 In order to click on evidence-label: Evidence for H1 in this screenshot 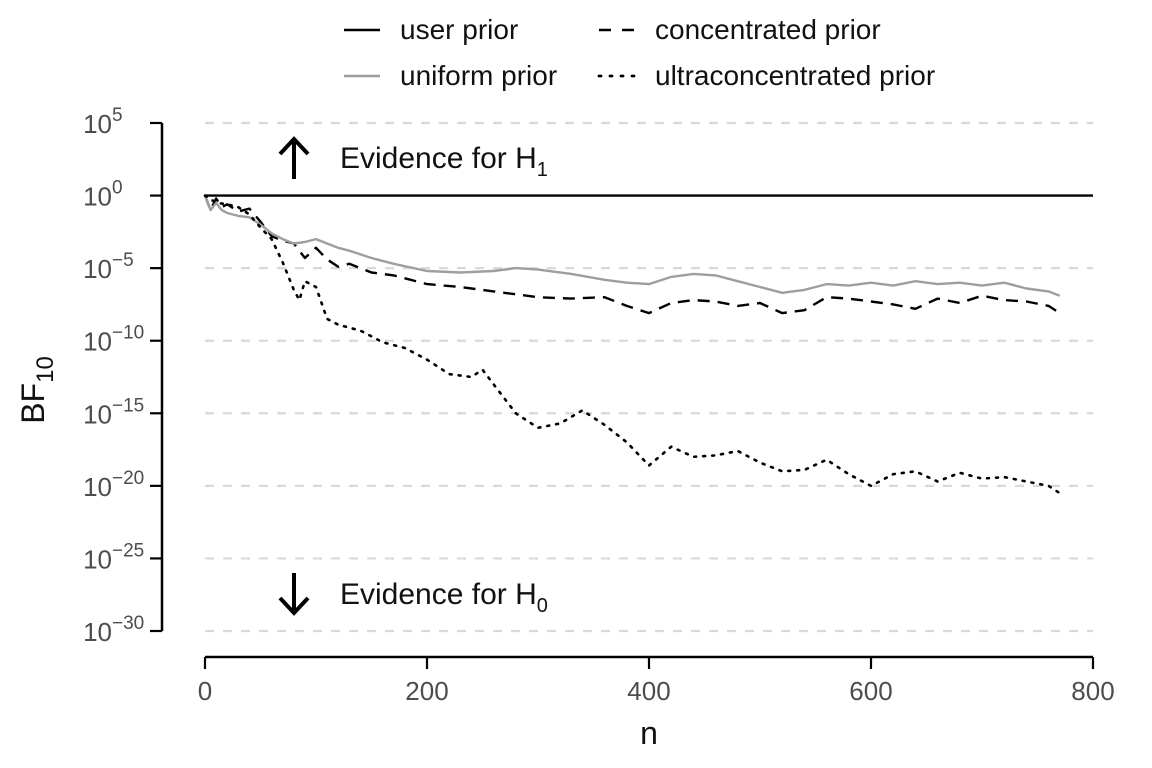, I will do `click(444, 161)`.